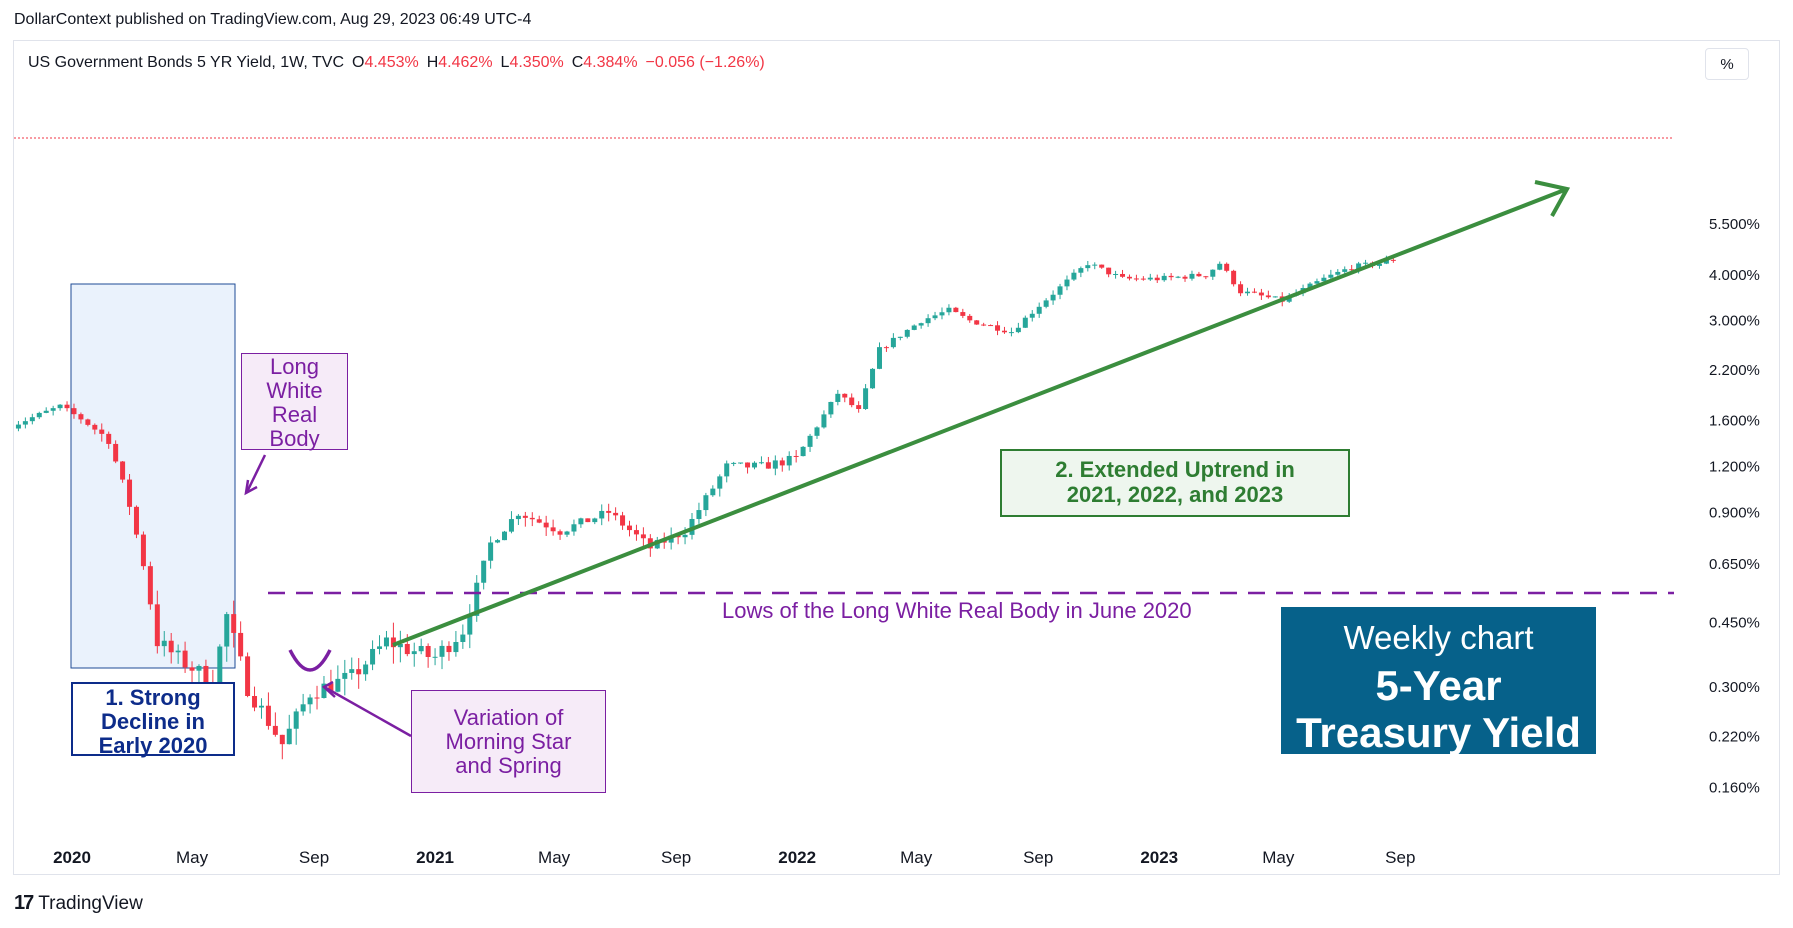  What do you see at coordinates (705, 62) in the screenshot?
I see `change-value: −0.056 (−1.26%)` at bounding box center [705, 62].